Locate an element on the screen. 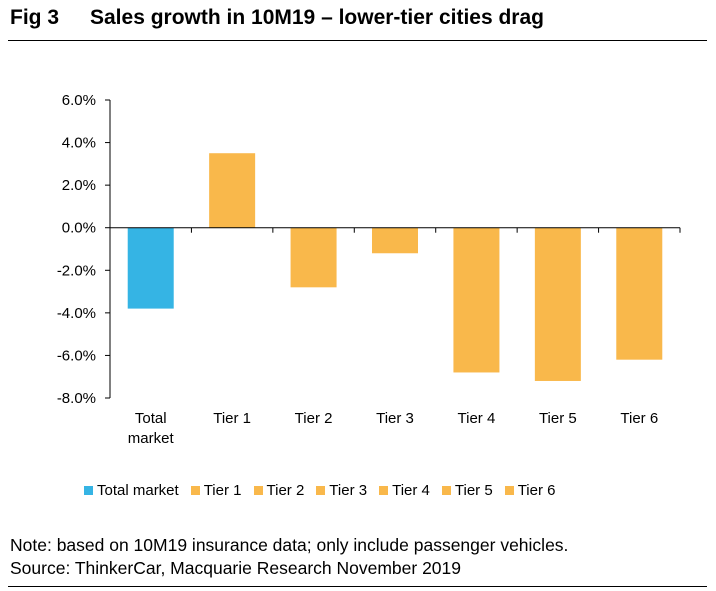 The height and width of the screenshot is (591, 716). y-tick-label: 0.0% is located at coordinates (79, 228).